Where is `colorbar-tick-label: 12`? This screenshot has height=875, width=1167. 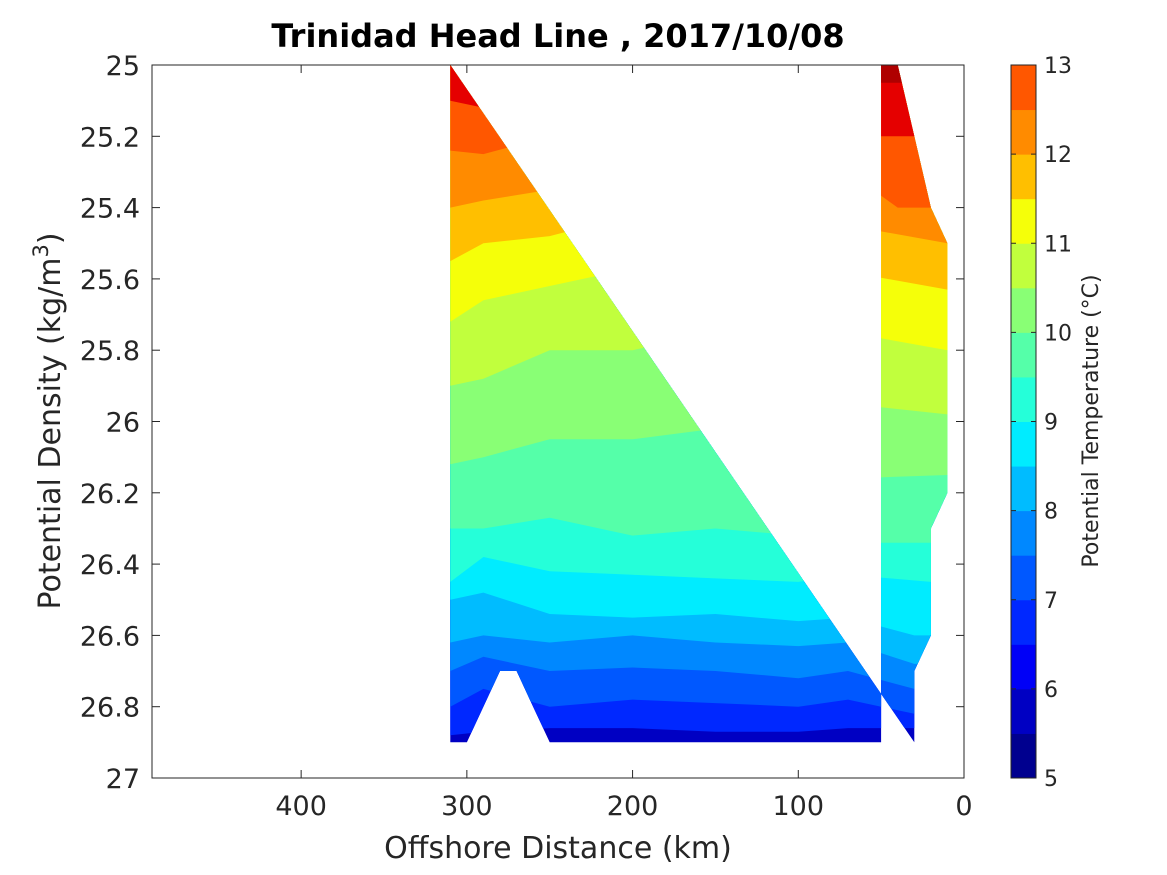
colorbar-tick-label: 12 is located at coordinates (1058, 155).